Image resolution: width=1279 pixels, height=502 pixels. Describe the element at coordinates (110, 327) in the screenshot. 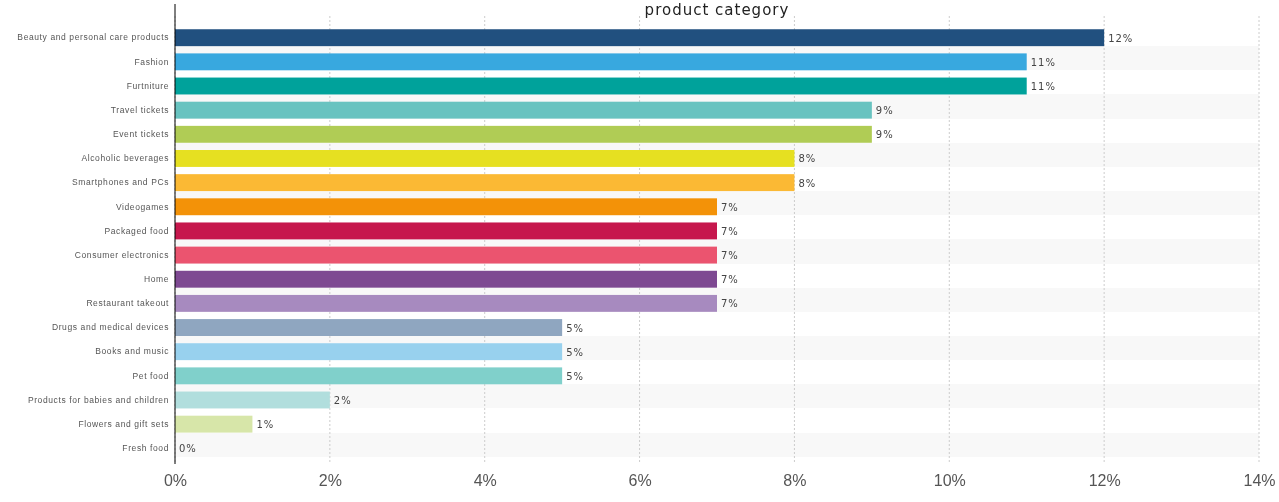

I see `y-tick-label: Drugs and medical devices` at that location.